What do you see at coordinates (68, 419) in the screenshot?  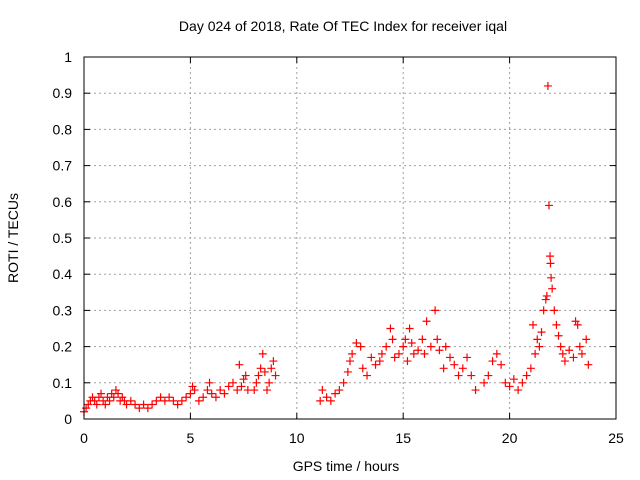 I see `y-tick-label: 0` at bounding box center [68, 419].